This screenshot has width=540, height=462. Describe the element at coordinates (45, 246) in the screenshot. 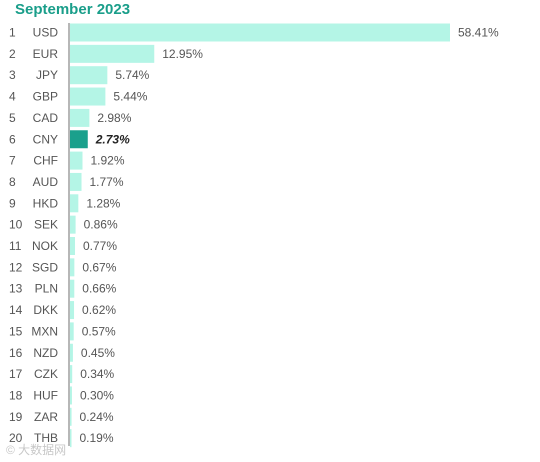

I see `category-label: NOK` at that location.